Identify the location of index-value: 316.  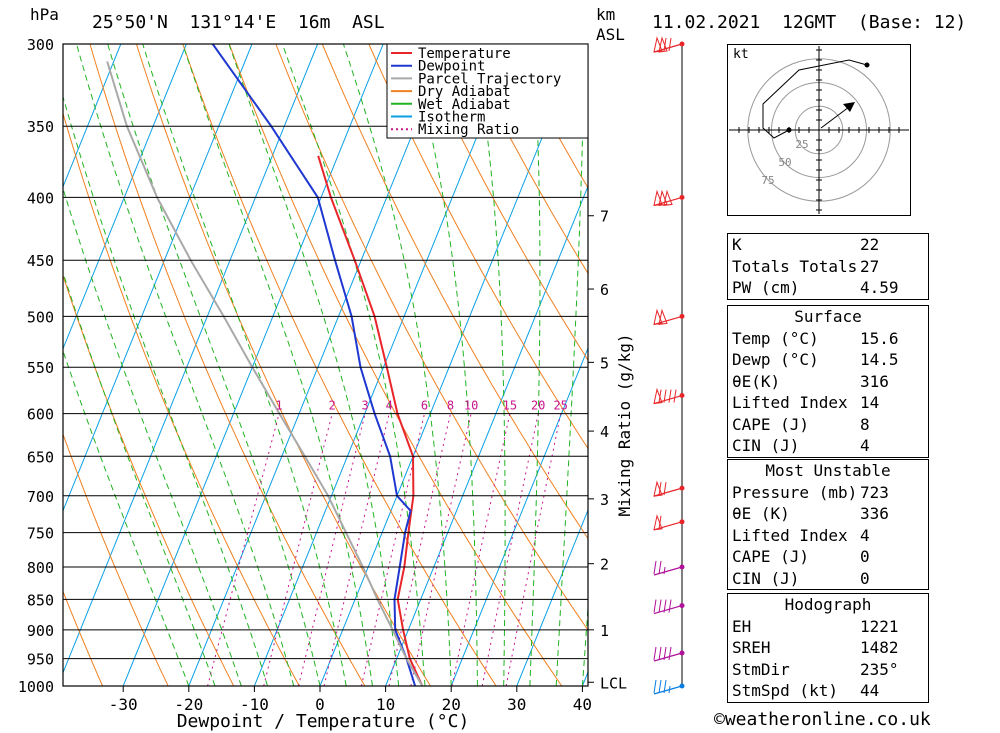
(874, 381).